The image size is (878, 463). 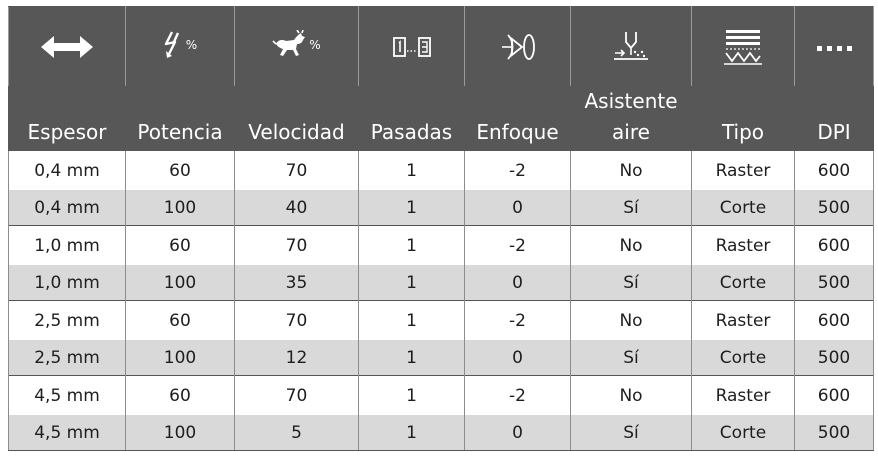 What do you see at coordinates (411, 118) in the screenshot?
I see `column-header-pasadas: Pasadas` at bounding box center [411, 118].